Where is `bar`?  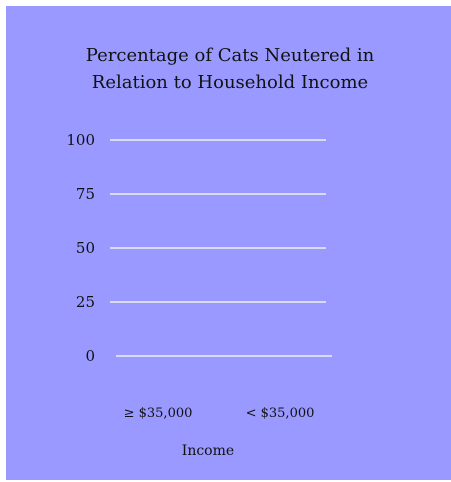
bar is located at coordinates (281, 295).